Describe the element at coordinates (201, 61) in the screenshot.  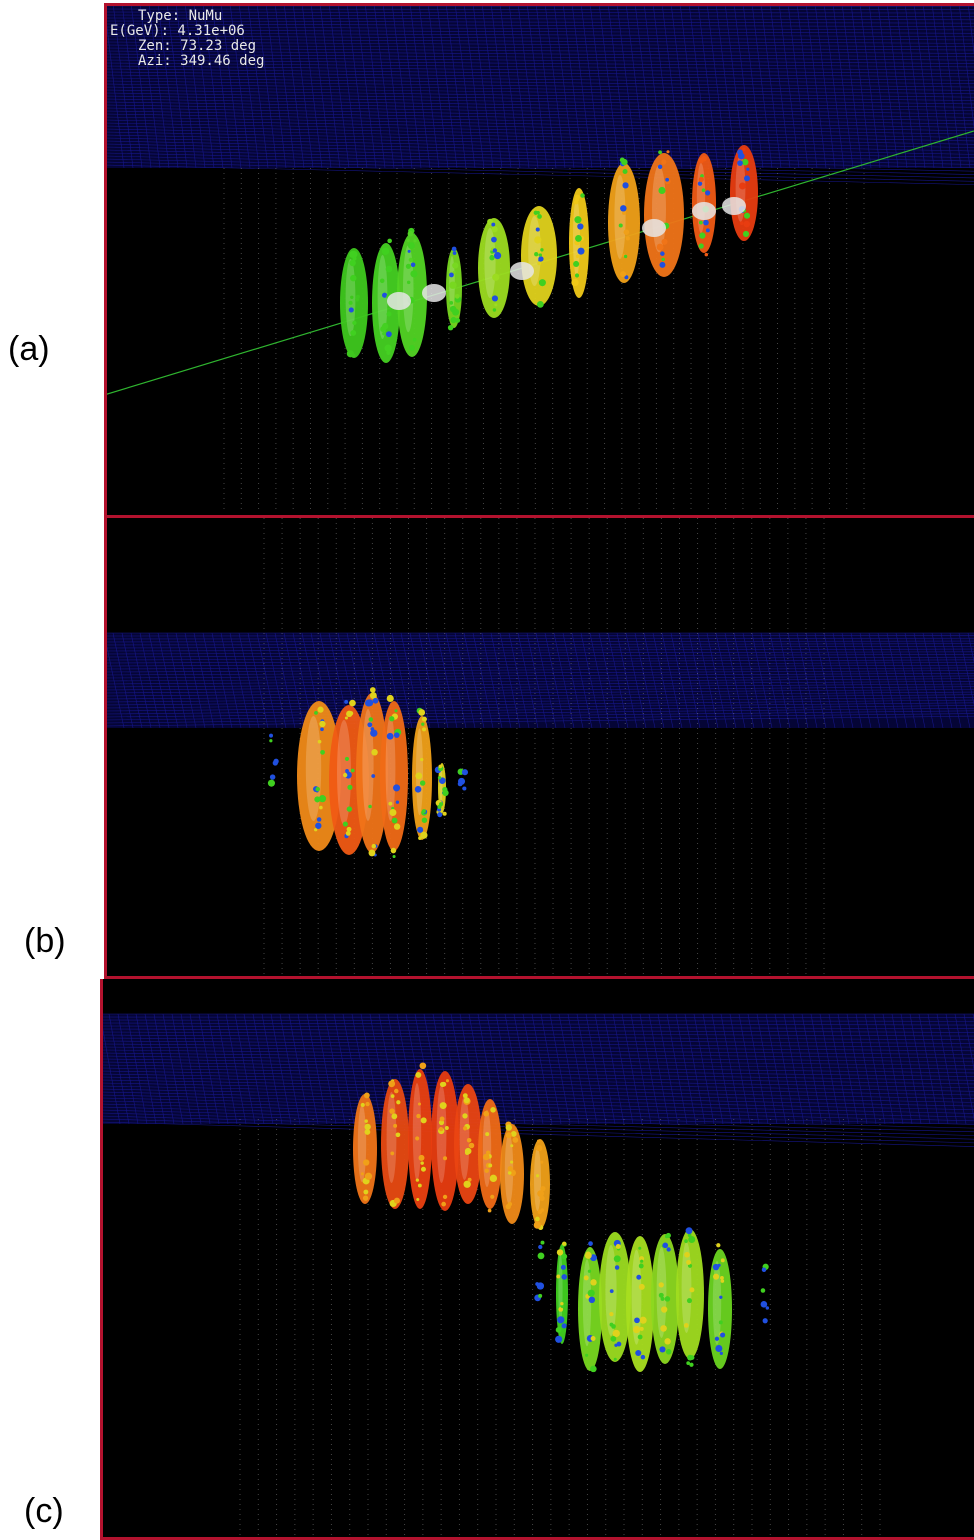
I see `event-azimuth-text: Azi: 349.46 deg` at that location.